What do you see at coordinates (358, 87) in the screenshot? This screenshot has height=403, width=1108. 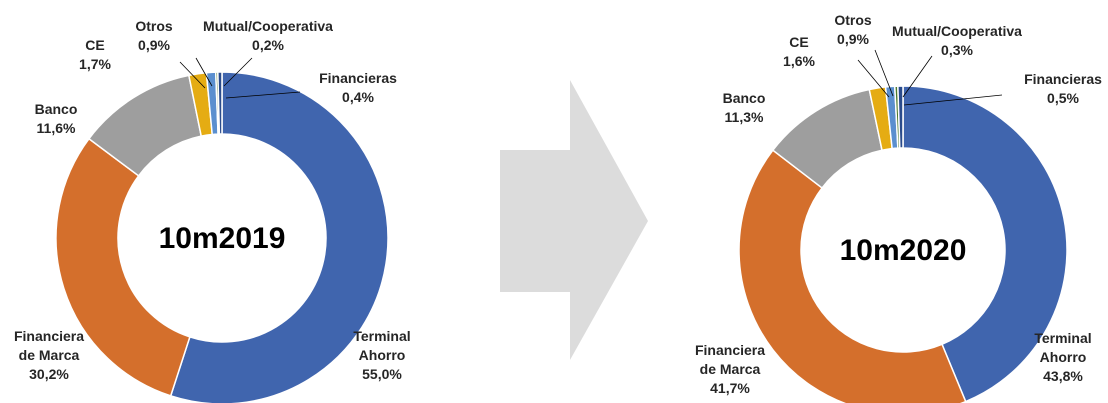 I see `data-label-financieras: Financieras 0,4%` at bounding box center [358, 87].